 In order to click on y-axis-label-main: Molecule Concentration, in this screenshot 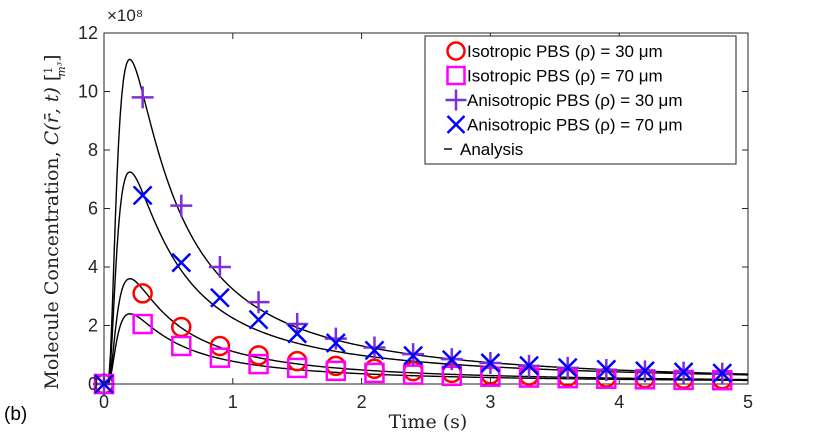, I will do `click(52, 267)`.